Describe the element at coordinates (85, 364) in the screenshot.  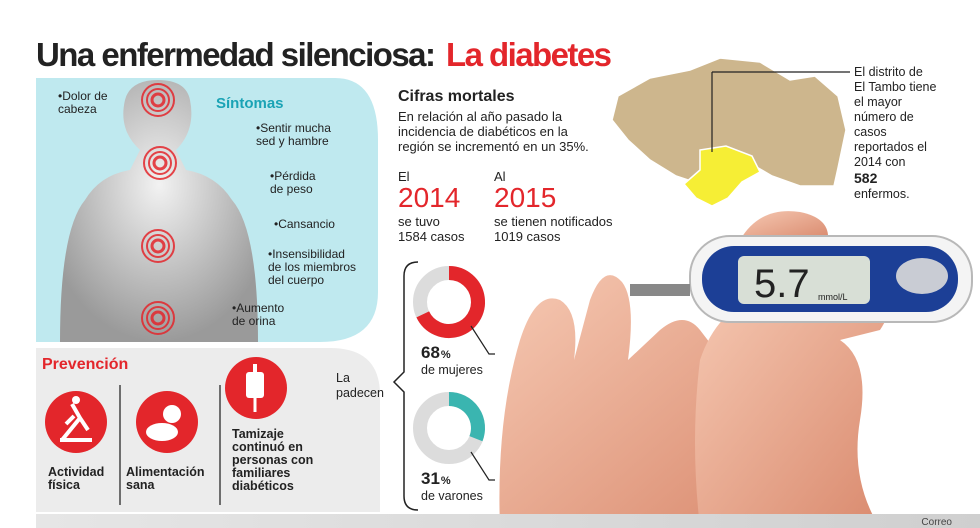
I see `prevention-heading: Prevención` at that location.